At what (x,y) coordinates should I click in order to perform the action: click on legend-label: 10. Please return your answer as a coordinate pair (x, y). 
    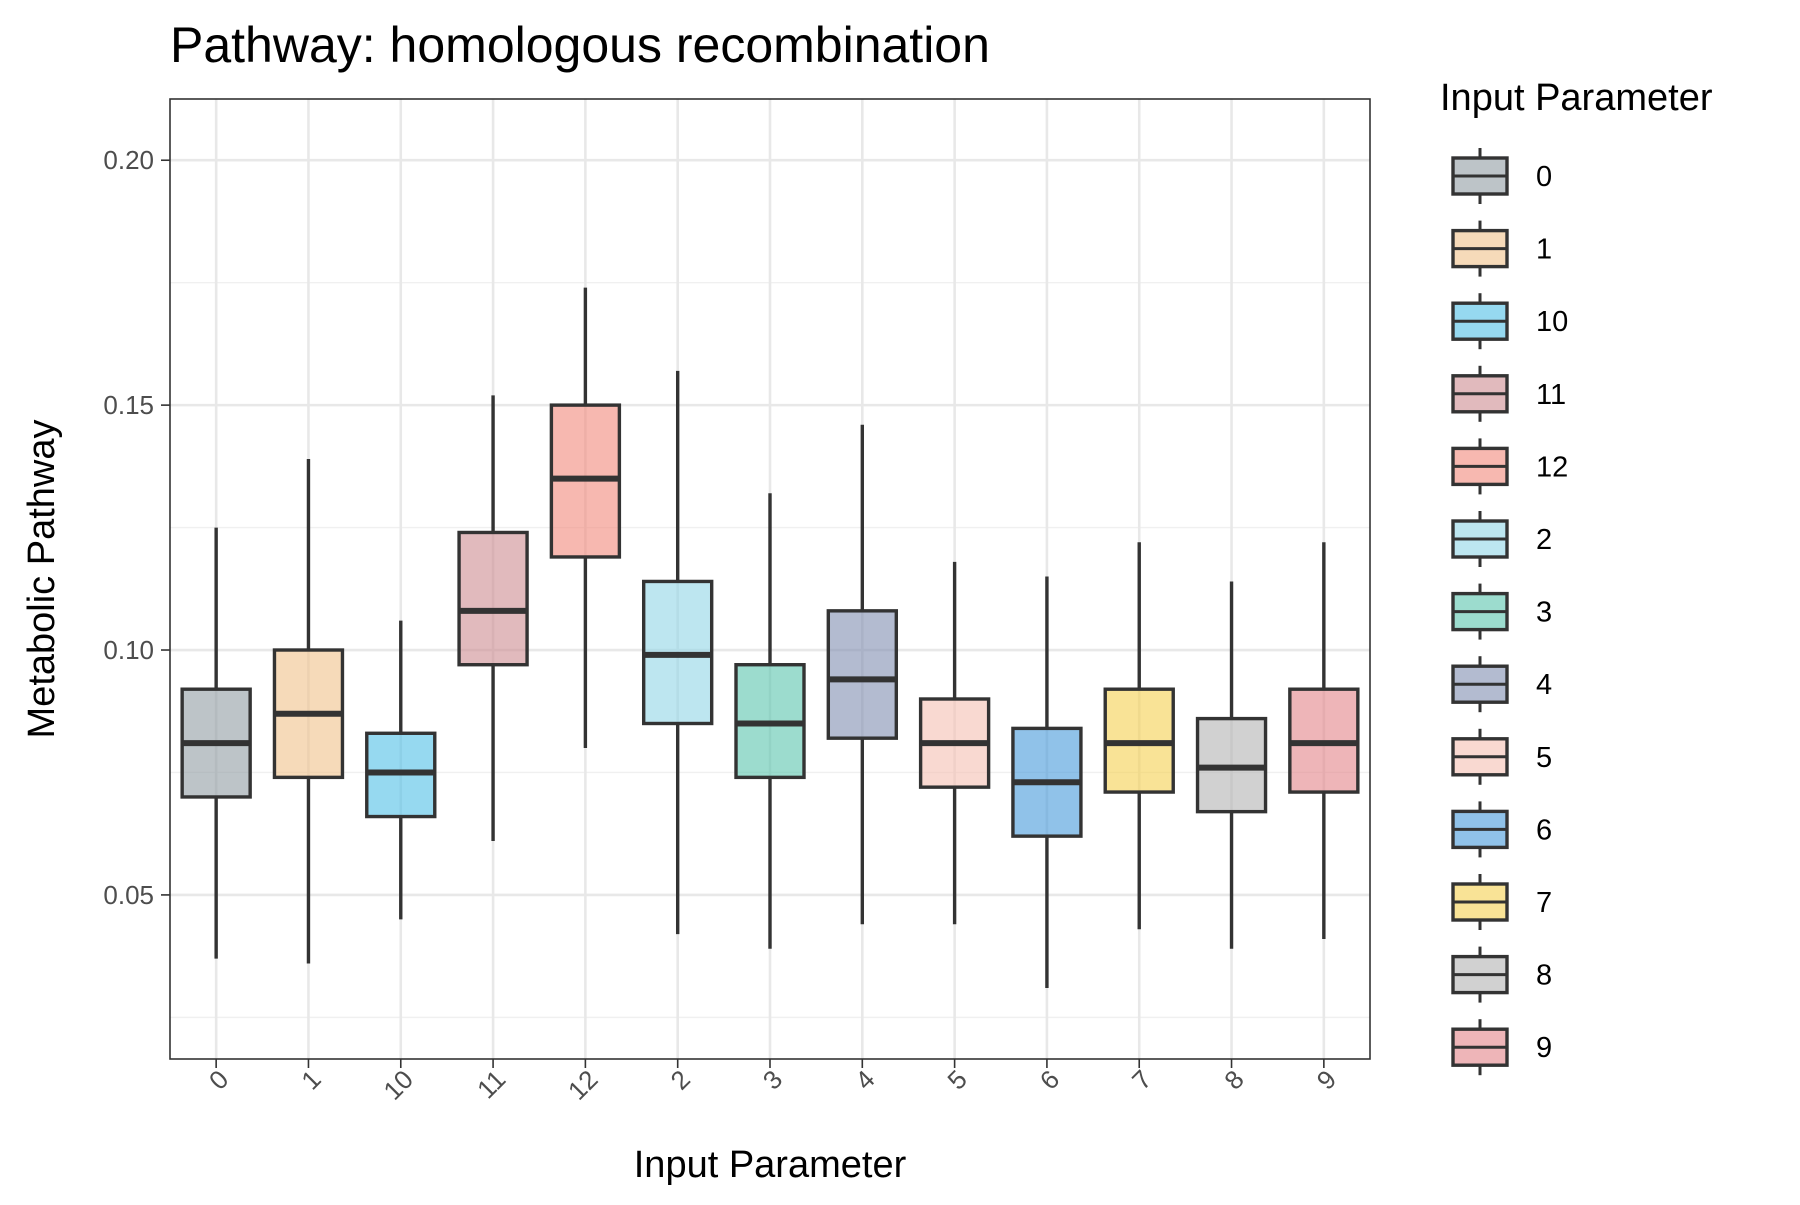
    Looking at the image, I should click on (1552, 322).